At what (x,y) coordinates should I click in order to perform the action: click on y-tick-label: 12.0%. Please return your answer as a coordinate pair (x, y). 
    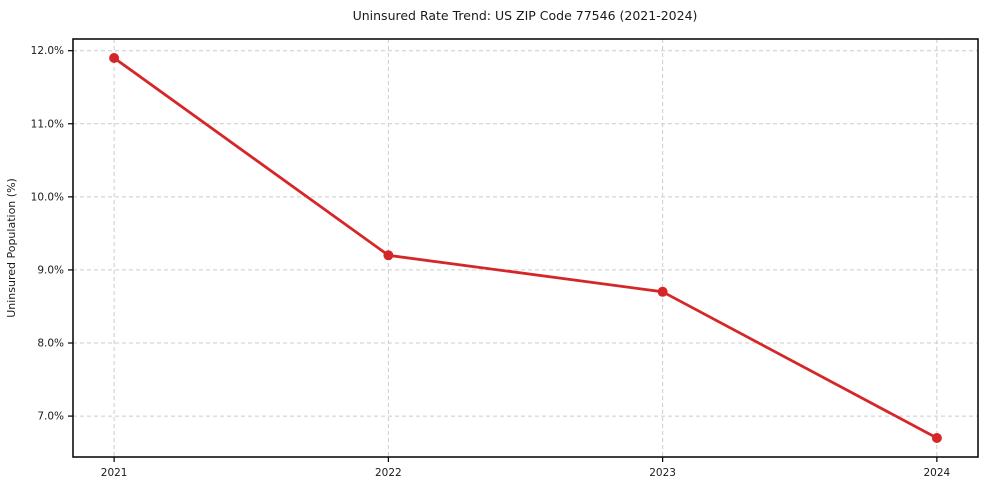
    Looking at the image, I should click on (47, 51).